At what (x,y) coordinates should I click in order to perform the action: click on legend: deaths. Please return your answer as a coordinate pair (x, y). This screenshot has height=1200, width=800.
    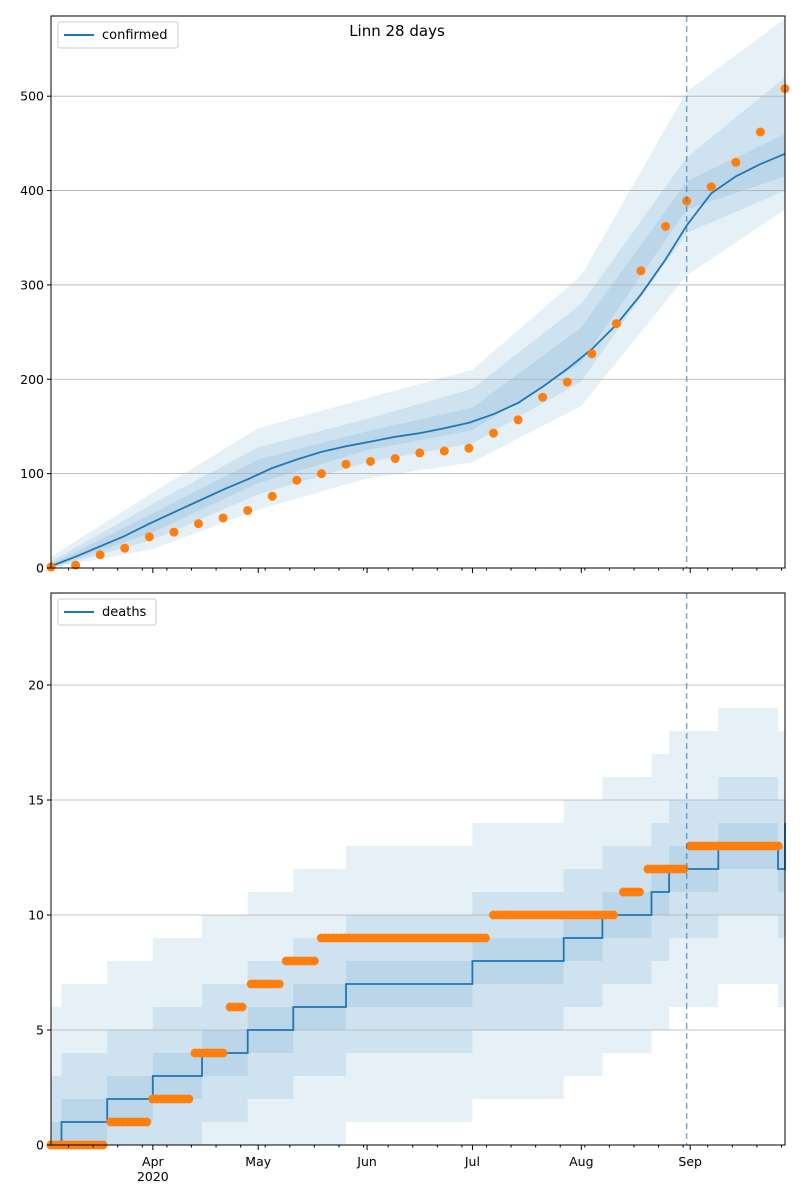
    Looking at the image, I should click on (107, 612).